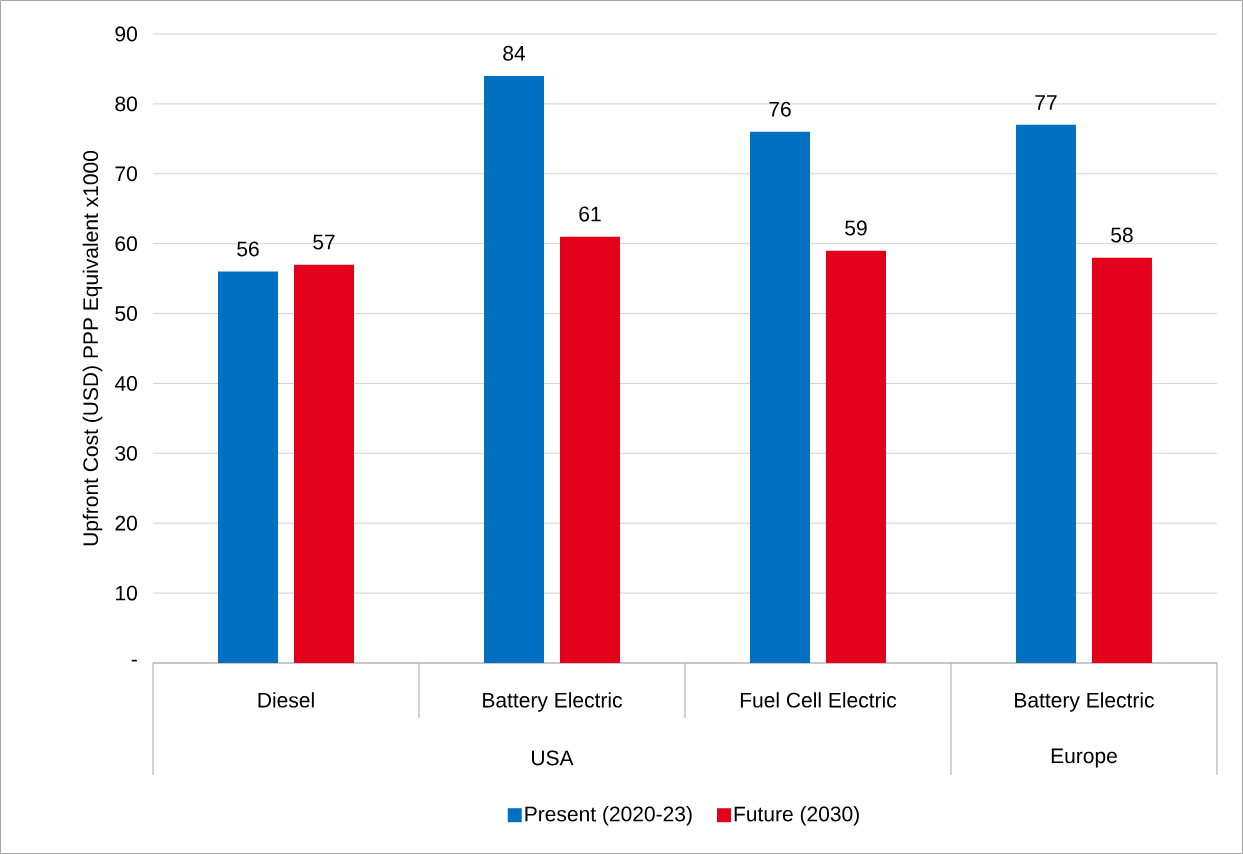 The width and height of the screenshot is (1243, 854). I want to click on x-tick-label: Diesel, so click(286, 700).